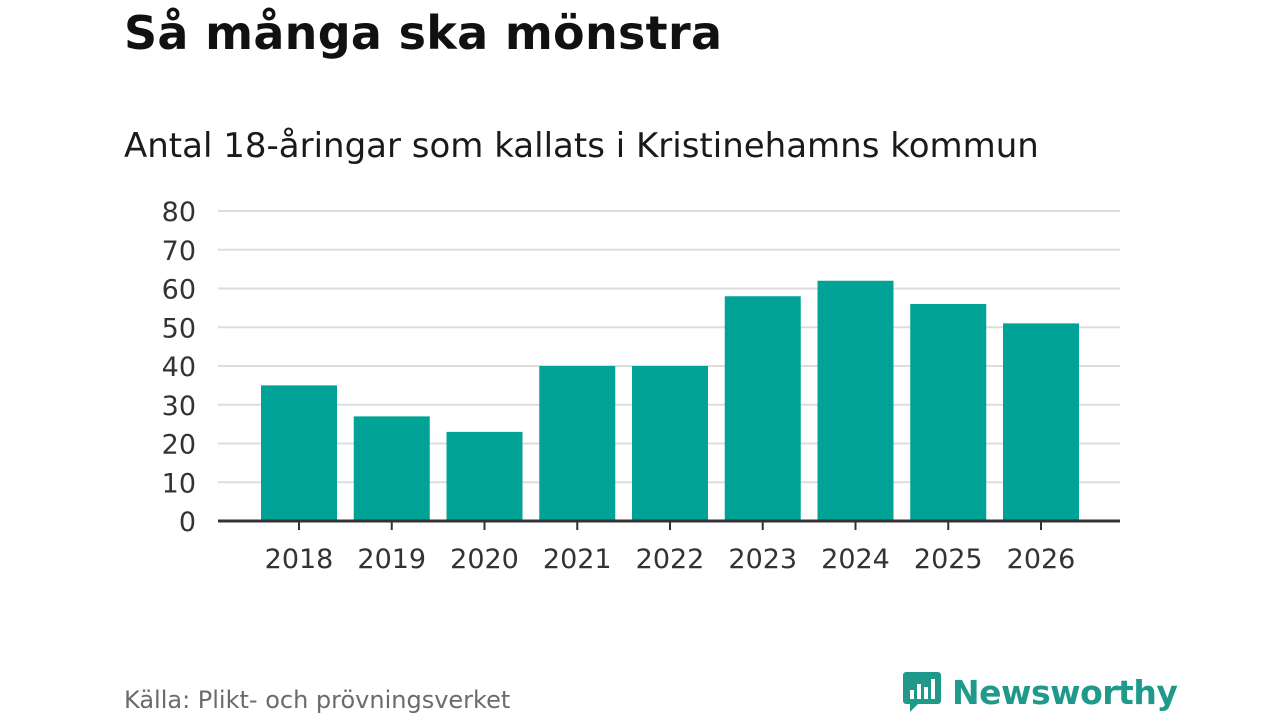 This screenshot has width=1280, height=720. I want to click on bar-2019, so click(391, 468).